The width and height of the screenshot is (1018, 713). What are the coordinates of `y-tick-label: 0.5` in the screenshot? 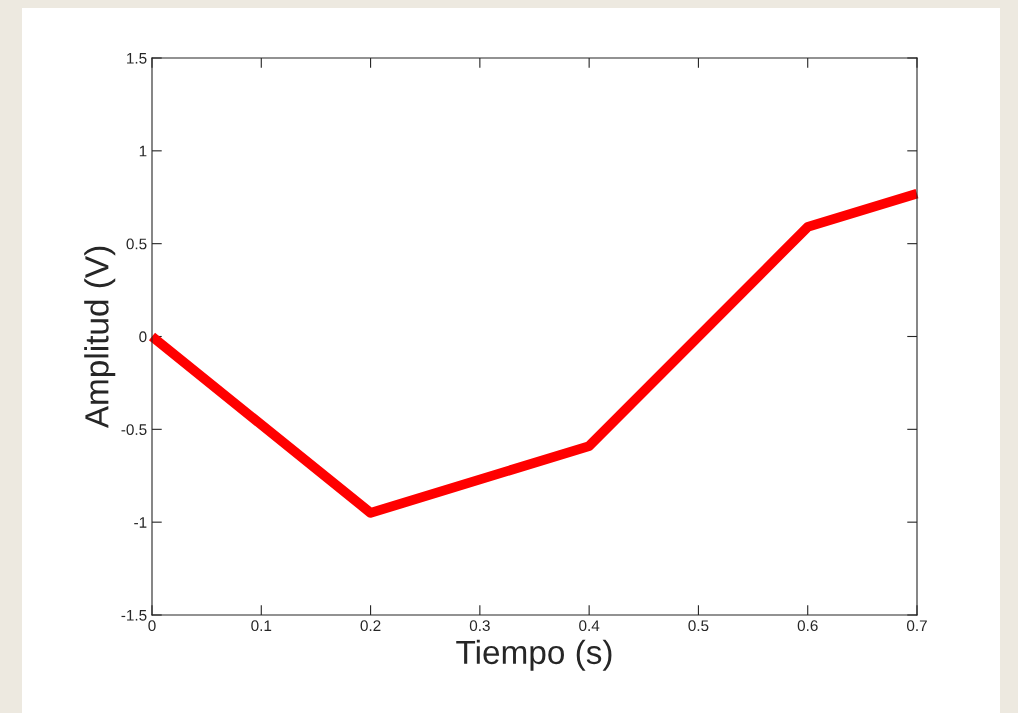 It's located at (136, 244).